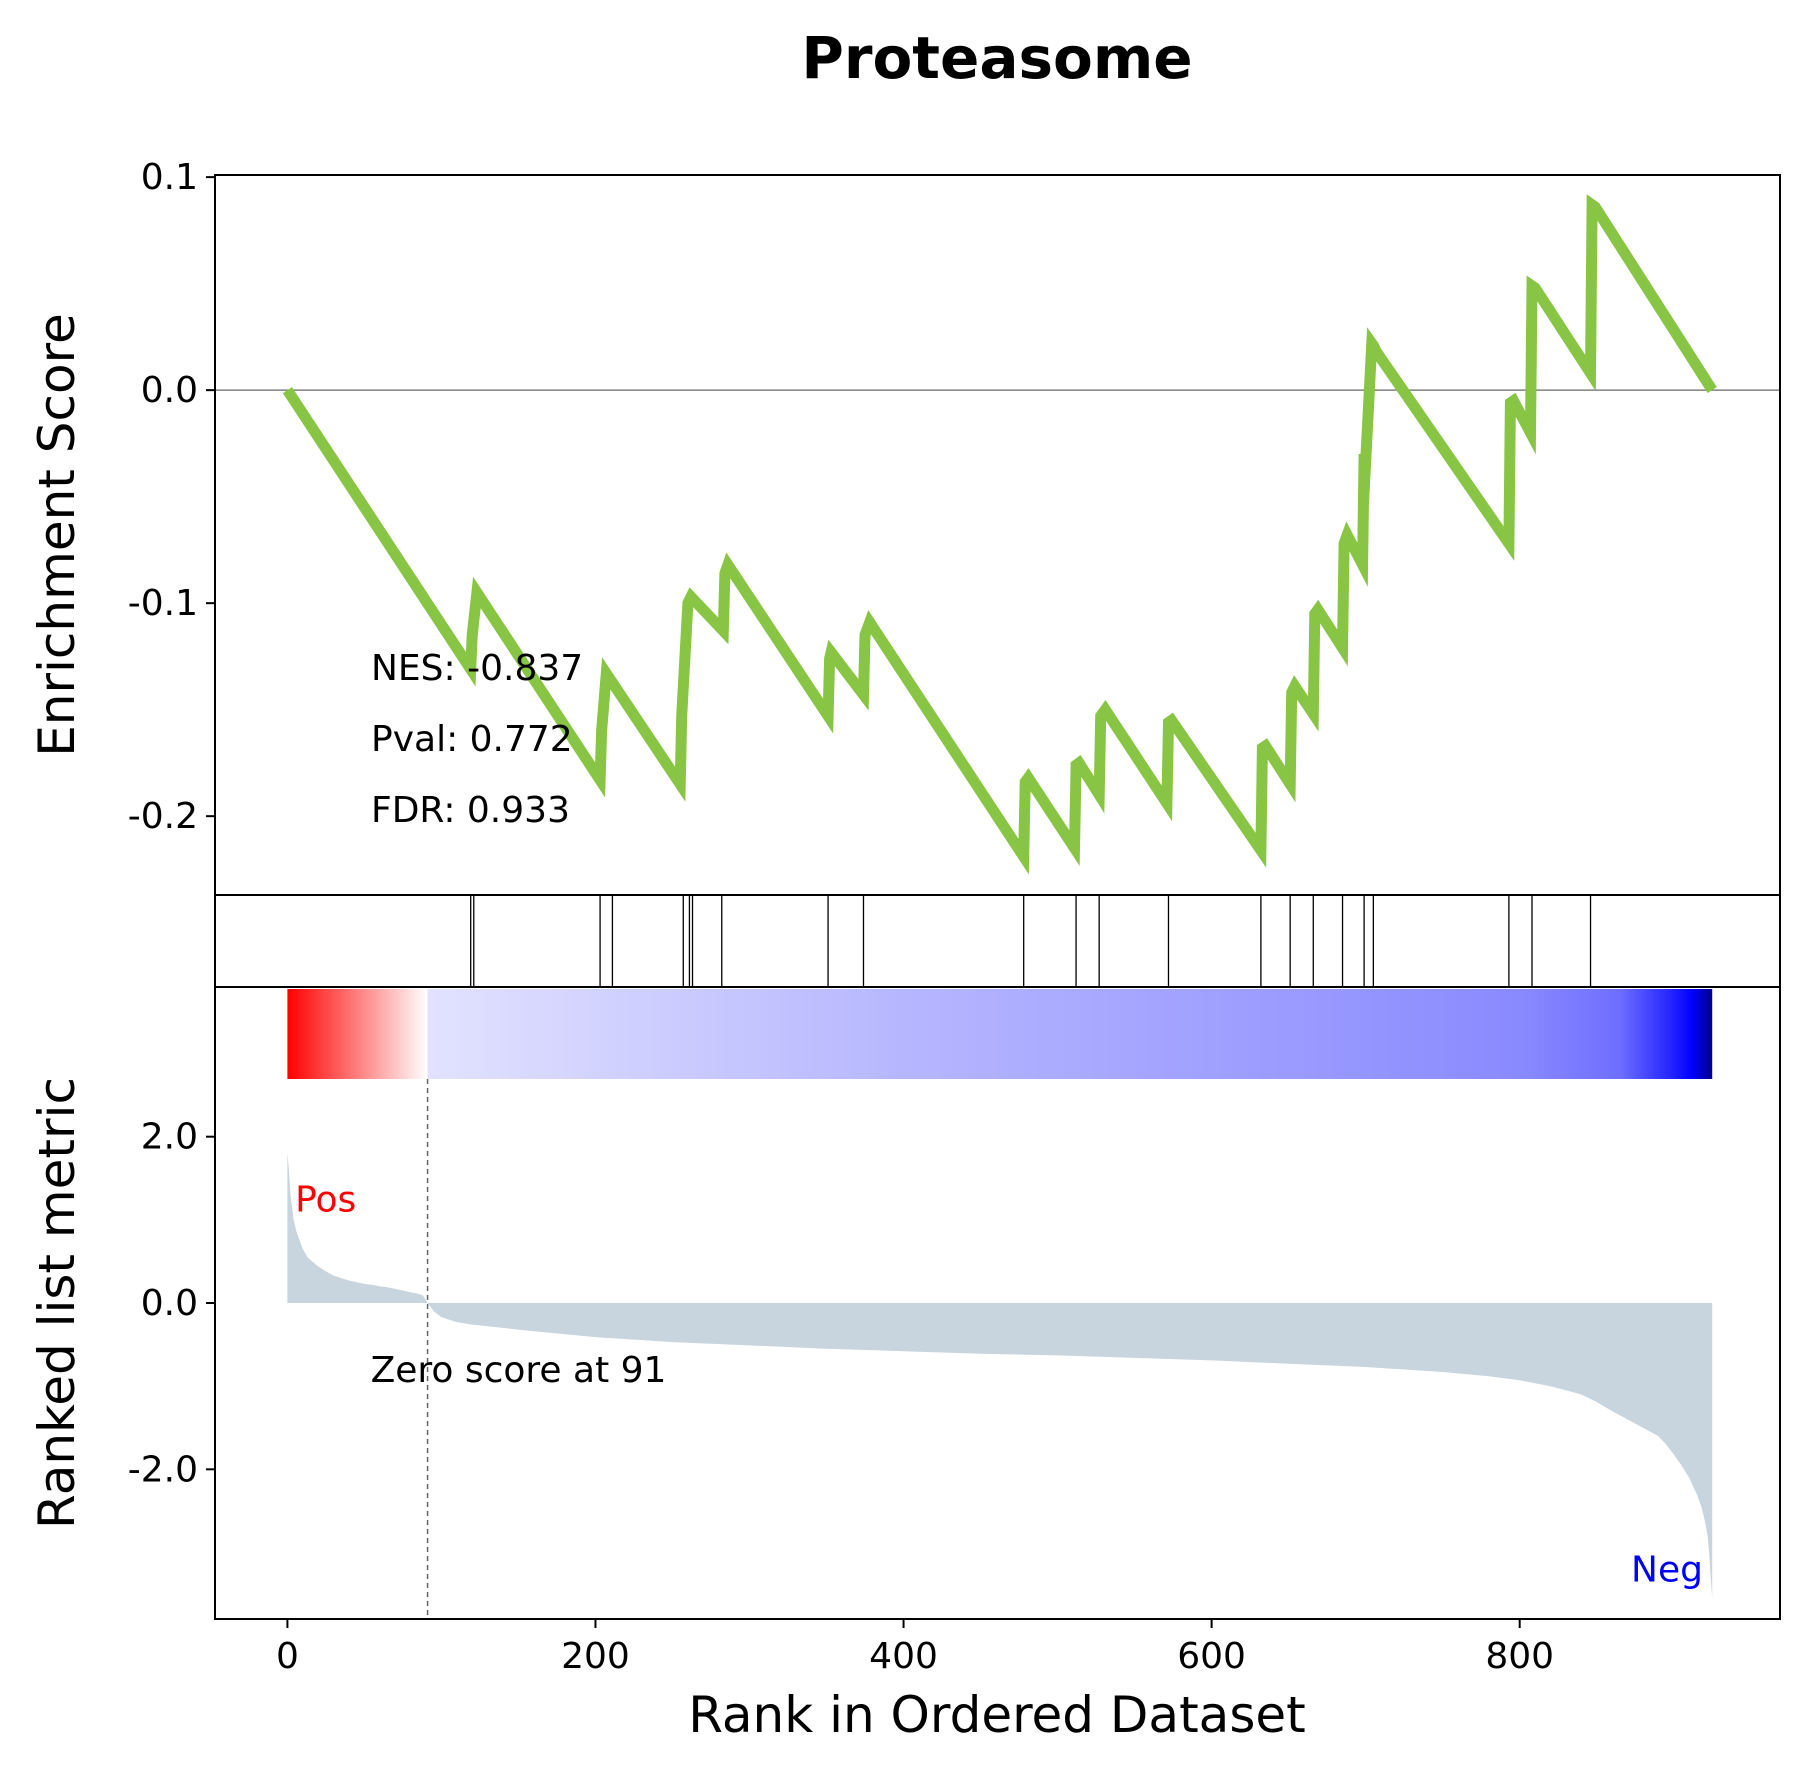 This screenshot has height=1786, width=1807. I want to click on x-tick-label: 200, so click(595, 1656).